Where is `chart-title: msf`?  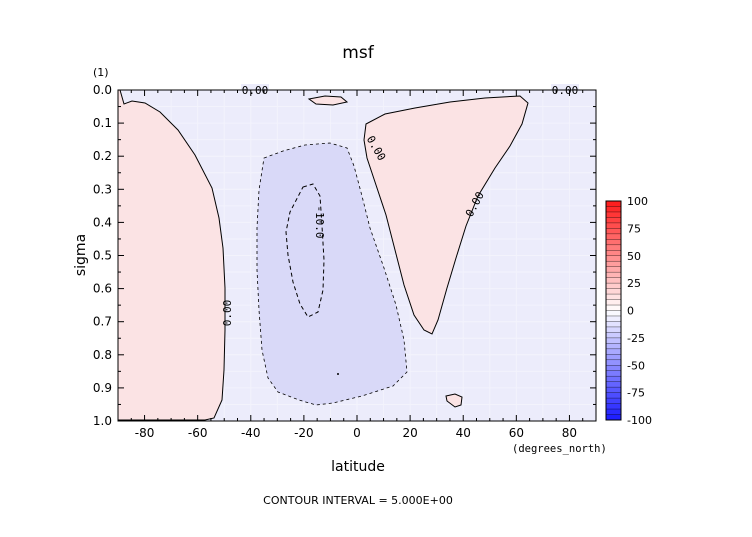 chart-title: msf is located at coordinates (358, 53).